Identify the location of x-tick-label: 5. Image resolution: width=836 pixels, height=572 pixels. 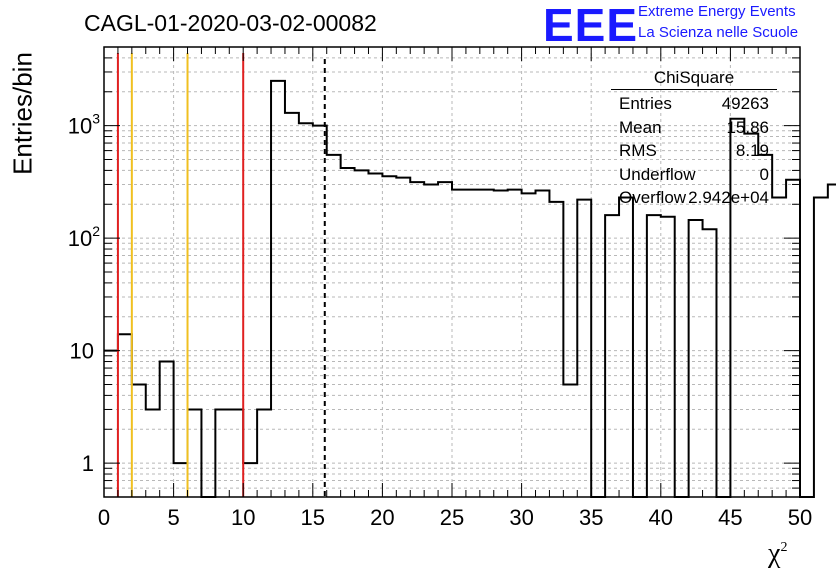
(173, 517).